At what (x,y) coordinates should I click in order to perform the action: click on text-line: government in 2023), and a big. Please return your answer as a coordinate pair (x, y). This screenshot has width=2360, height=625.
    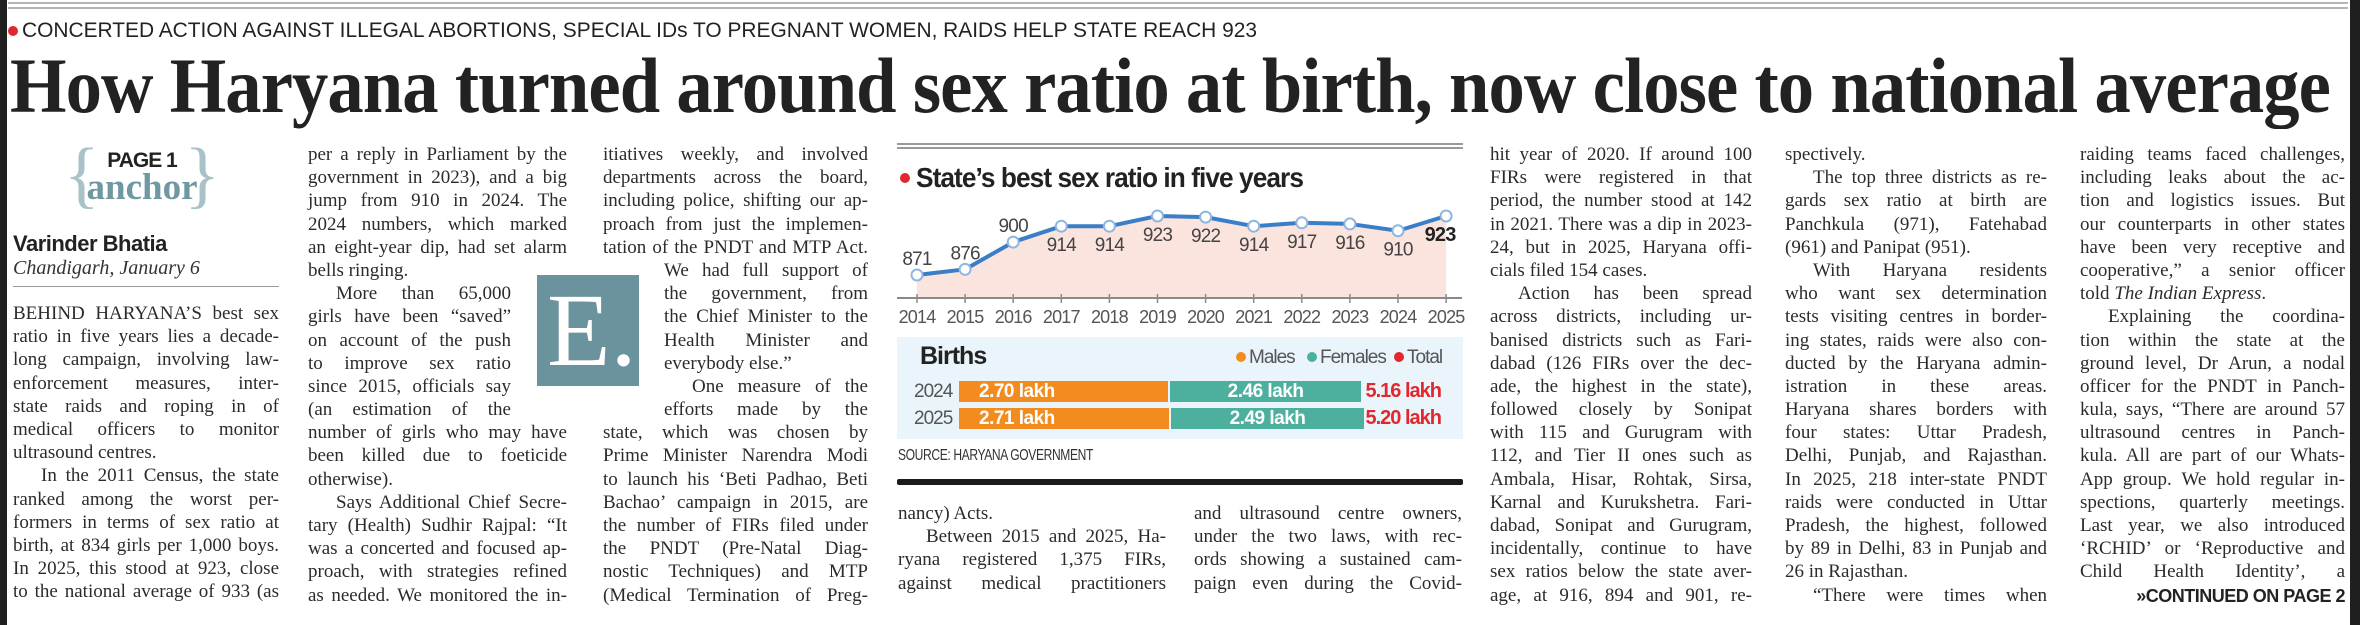
    Looking at the image, I should click on (437, 177).